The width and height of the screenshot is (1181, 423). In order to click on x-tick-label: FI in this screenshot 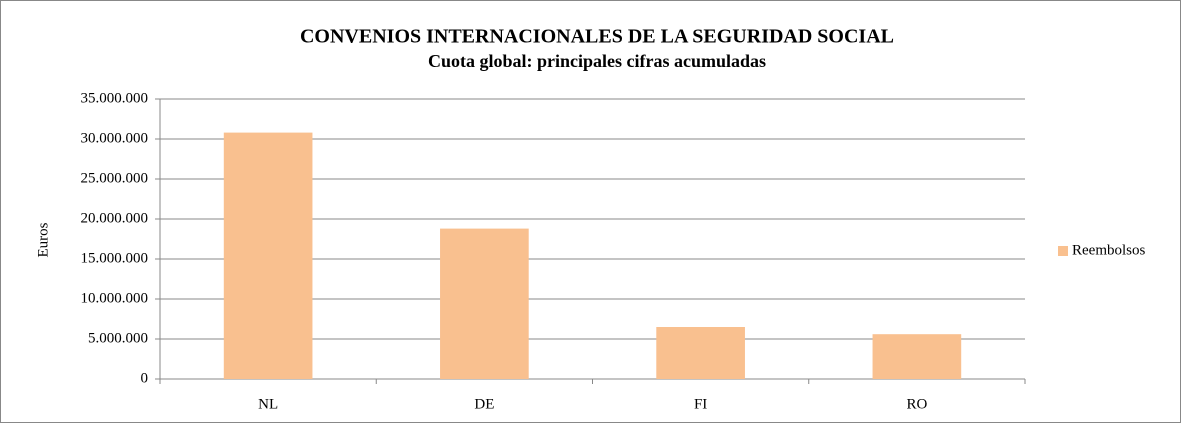, I will do `click(700, 404)`.